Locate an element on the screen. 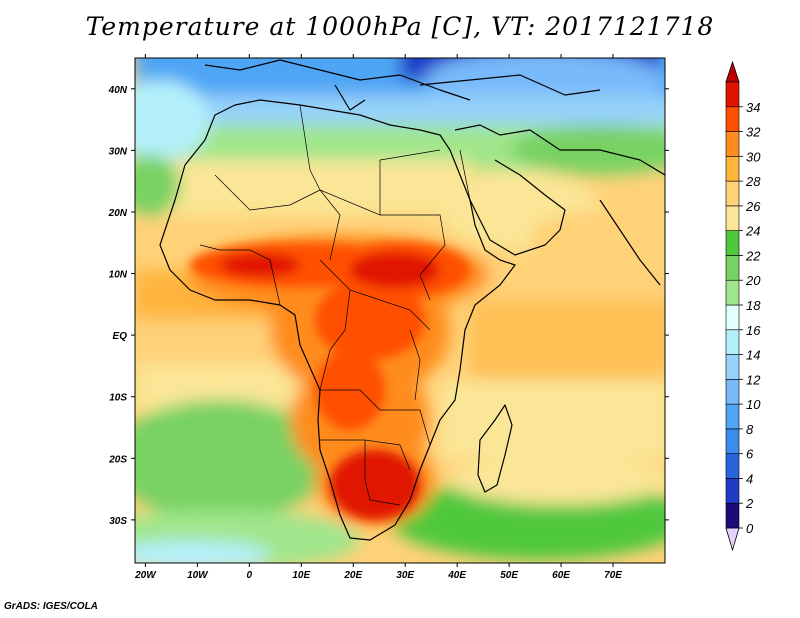 This screenshot has width=800, height=618. colorbar-label: 32 is located at coordinates (753, 132).